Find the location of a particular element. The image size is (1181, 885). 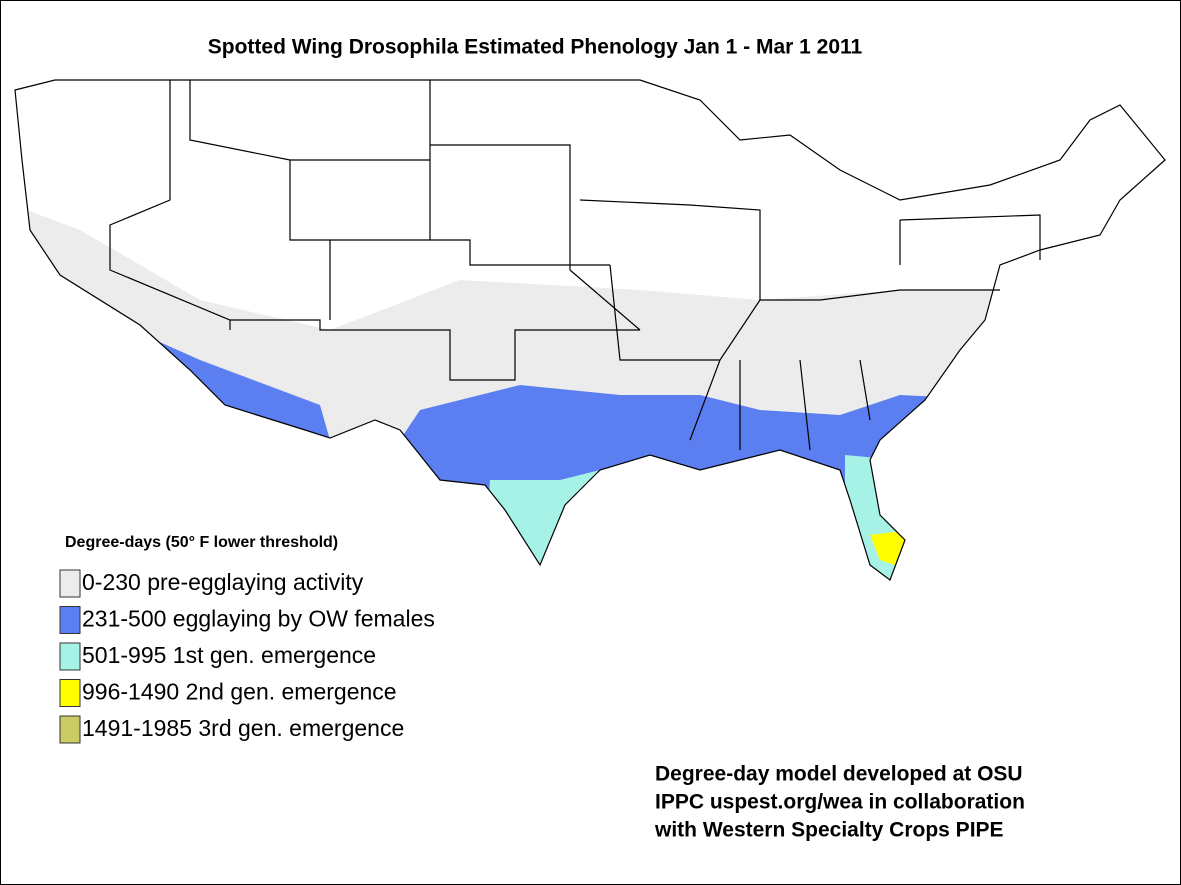

credit-line: IPPC uspest.org/wea in collaboration is located at coordinates (840, 802).